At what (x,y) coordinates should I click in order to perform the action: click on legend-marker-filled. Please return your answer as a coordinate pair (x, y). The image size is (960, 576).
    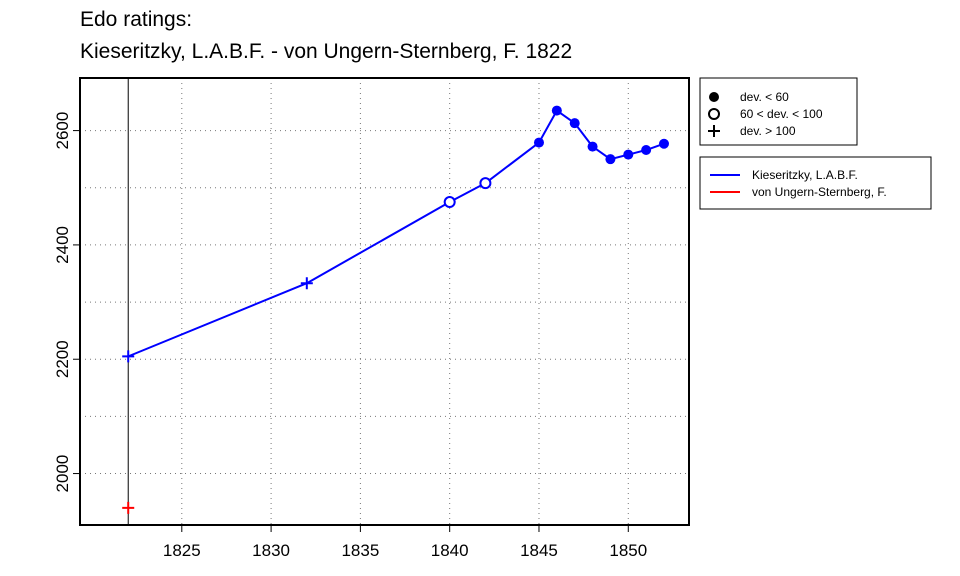
    Looking at the image, I should click on (714, 97).